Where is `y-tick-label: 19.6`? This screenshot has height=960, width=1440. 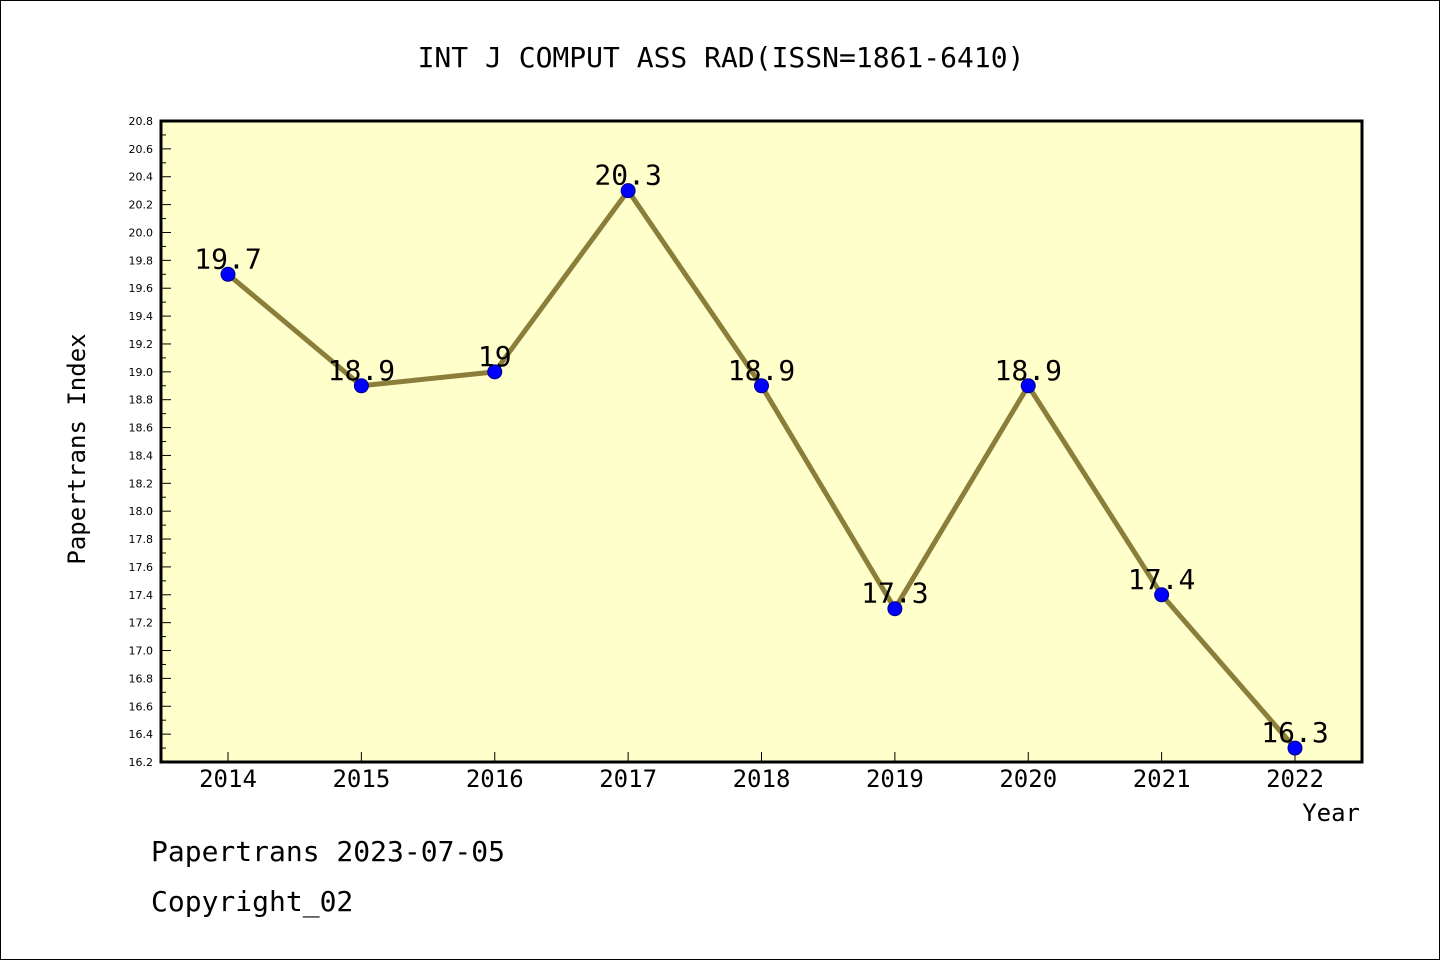
y-tick-label: 19.6 is located at coordinates (141, 288).